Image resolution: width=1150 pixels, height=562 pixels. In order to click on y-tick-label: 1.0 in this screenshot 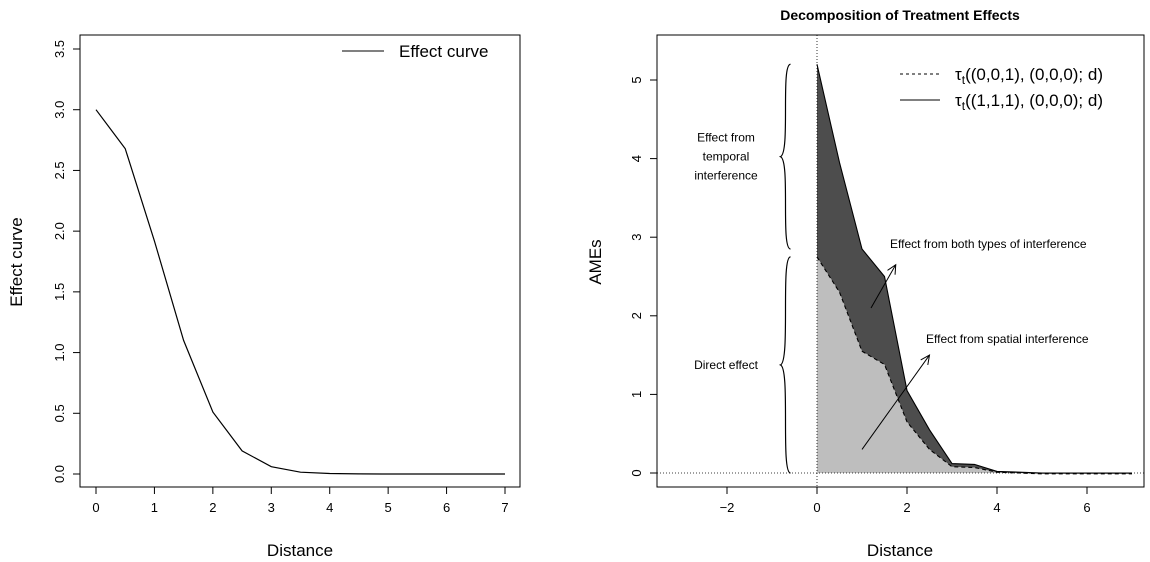, I will do `click(59, 353)`.